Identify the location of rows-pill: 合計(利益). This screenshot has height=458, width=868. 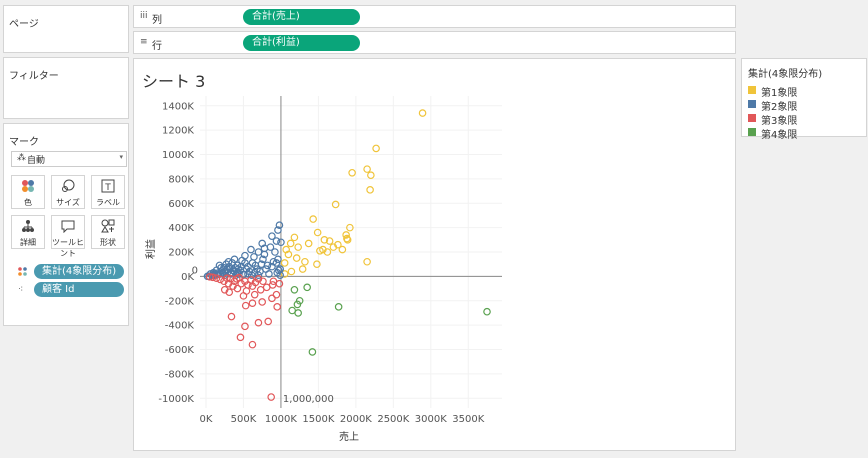
(301, 43).